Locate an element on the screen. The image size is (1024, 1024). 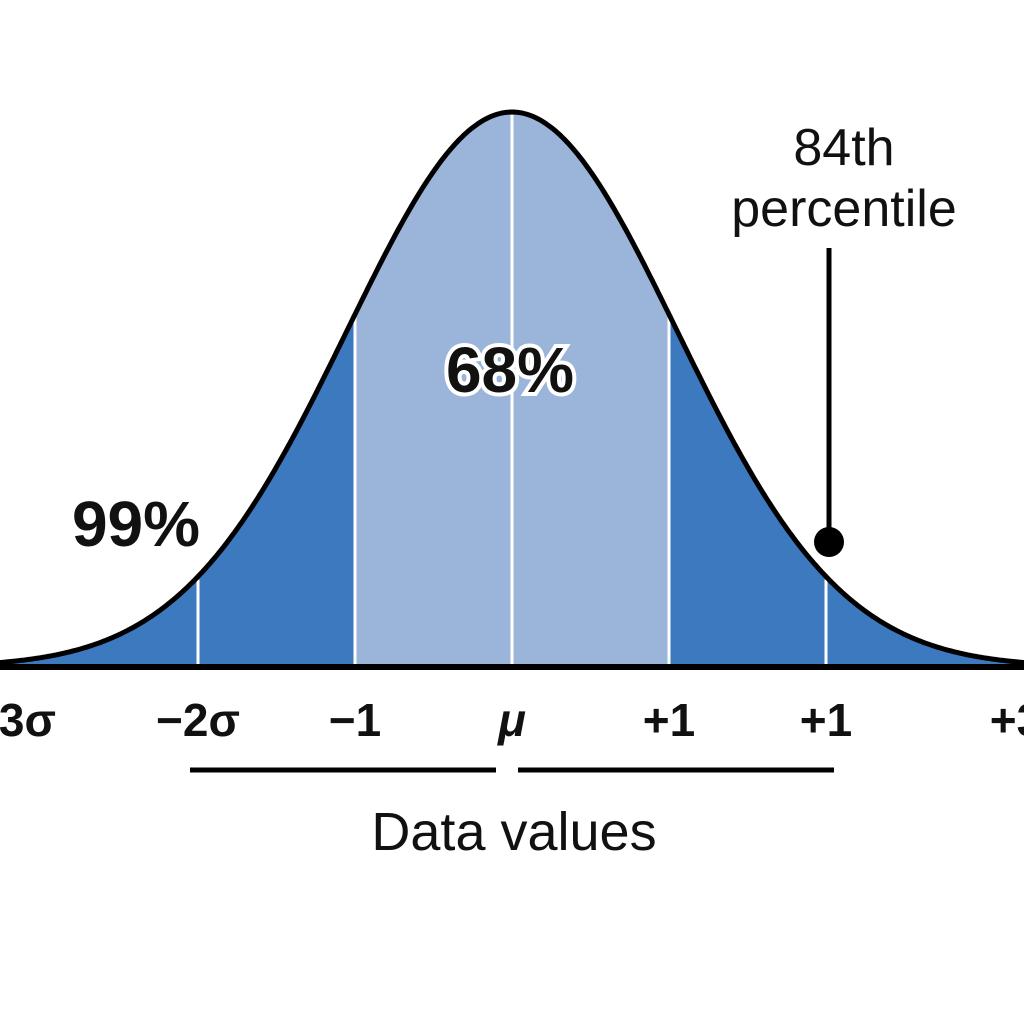
x-tick-label-4: +1 is located at coordinates (669, 720).